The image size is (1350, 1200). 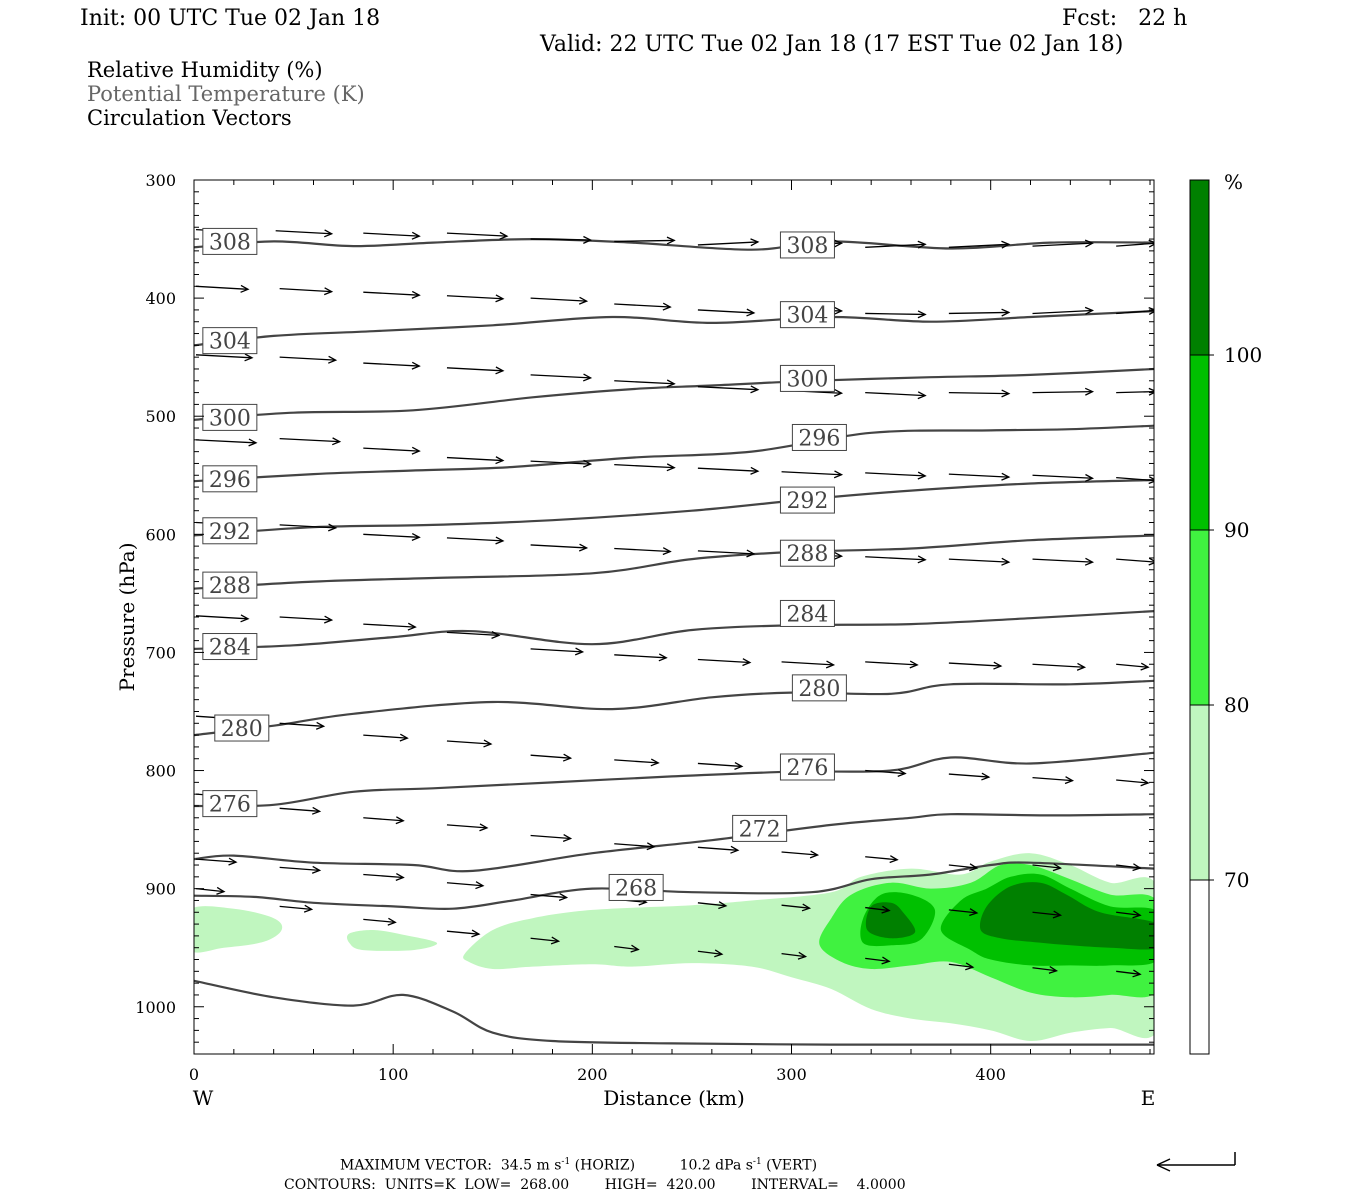 I want to click on contour-label: 300, so click(x=230, y=417).